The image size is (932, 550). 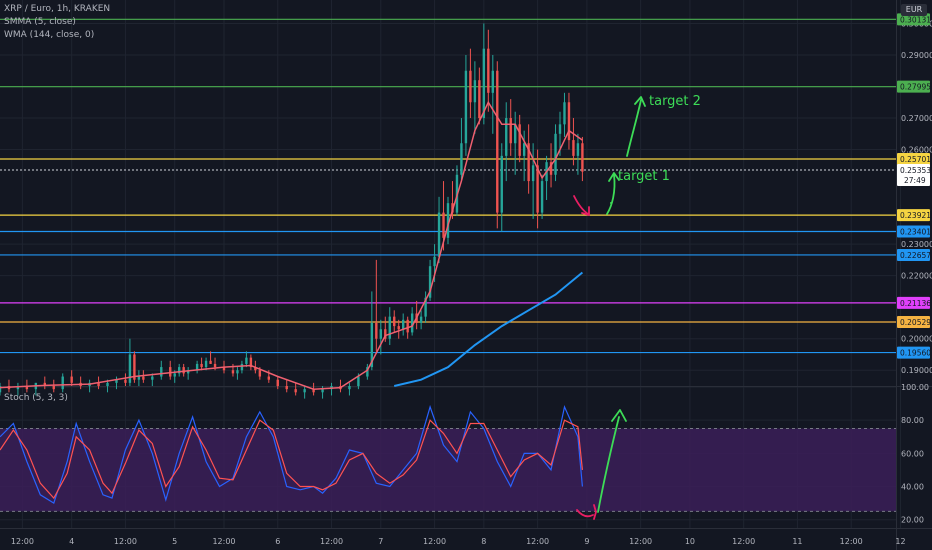 What do you see at coordinates (611, 194) in the screenshot?
I see `target1-arrow` at bounding box center [611, 194].